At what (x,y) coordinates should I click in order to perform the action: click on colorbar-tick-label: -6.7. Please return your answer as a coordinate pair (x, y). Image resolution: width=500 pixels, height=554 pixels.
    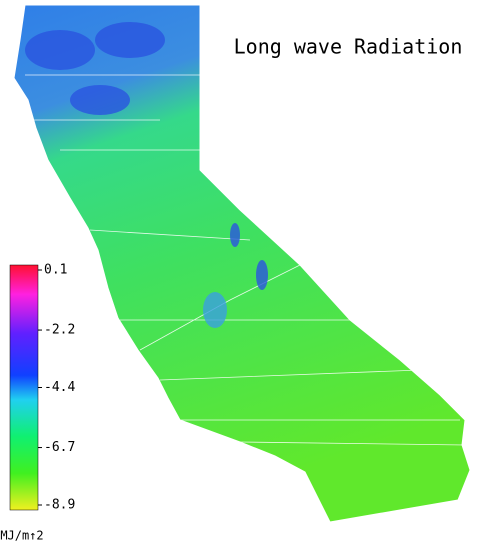
    Looking at the image, I should click on (59, 447).